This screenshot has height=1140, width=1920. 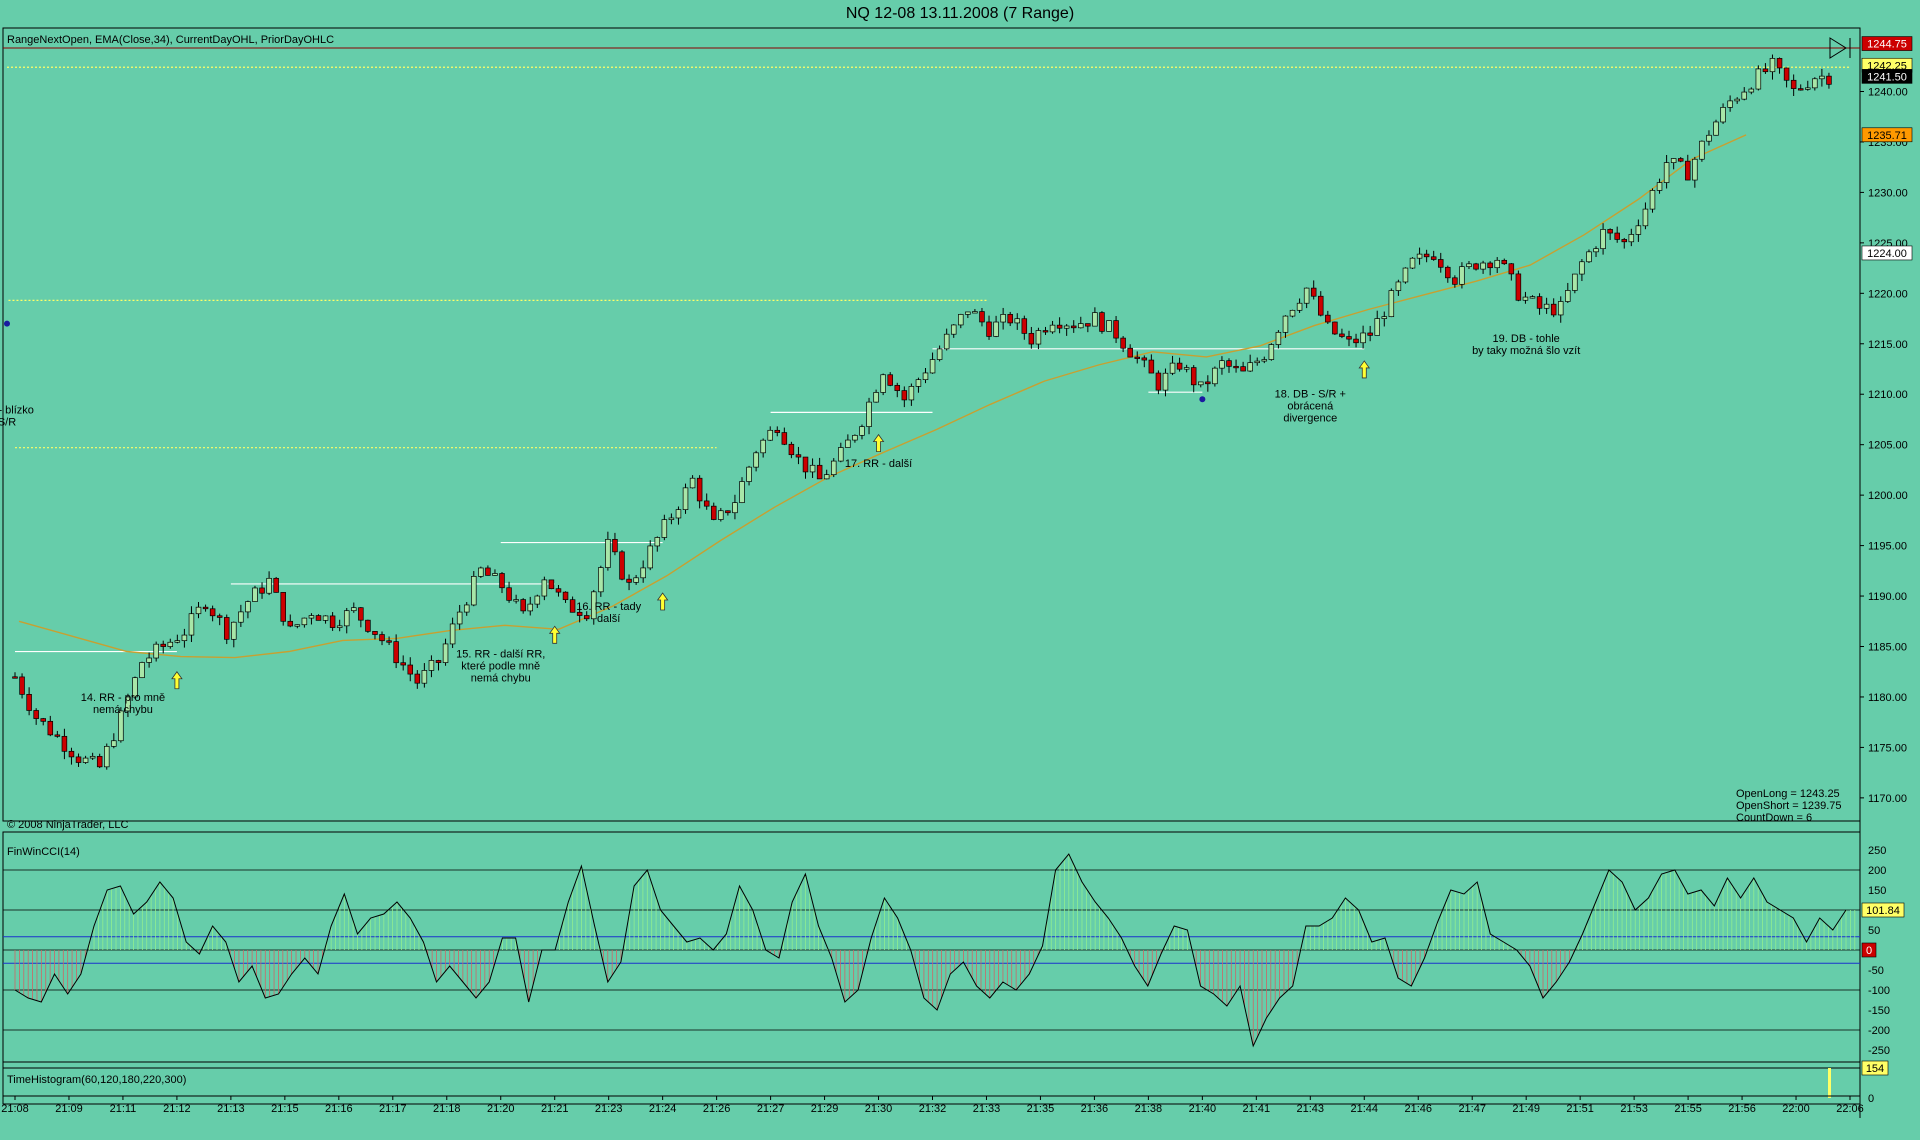 What do you see at coordinates (608, 607) in the screenshot?
I see `annotation-2-line: 16. RR - tady` at bounding box center [608, 607].